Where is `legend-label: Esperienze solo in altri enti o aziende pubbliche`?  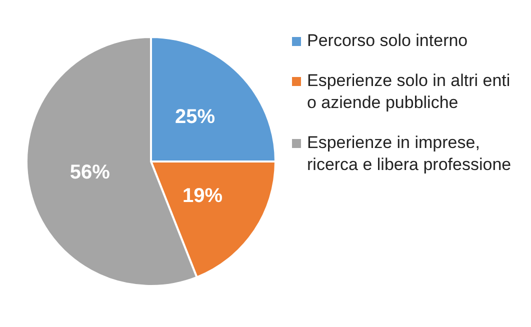 legend-label: Esperienze solo in altri enti o aziende pubbliche is located at coordinates (409, 92).